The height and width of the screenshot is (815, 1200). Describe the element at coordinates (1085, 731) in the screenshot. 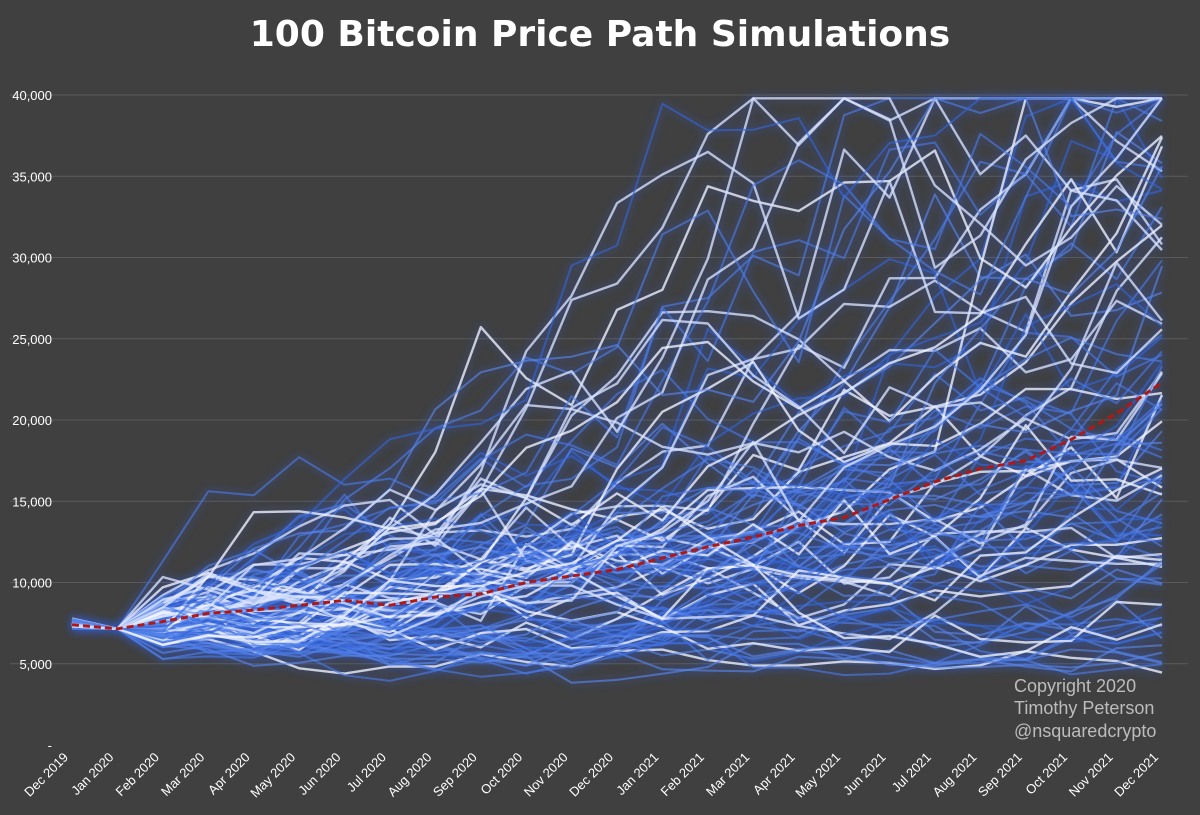

I see `copyright-line-3: @nsquaredcrypto` at that location.